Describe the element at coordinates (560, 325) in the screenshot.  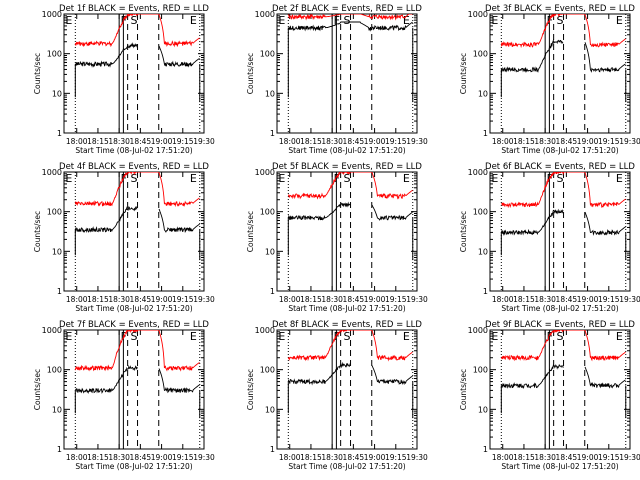
I see `panel-title: Det 9f BLACK = Events, RED = LLD` at that location.